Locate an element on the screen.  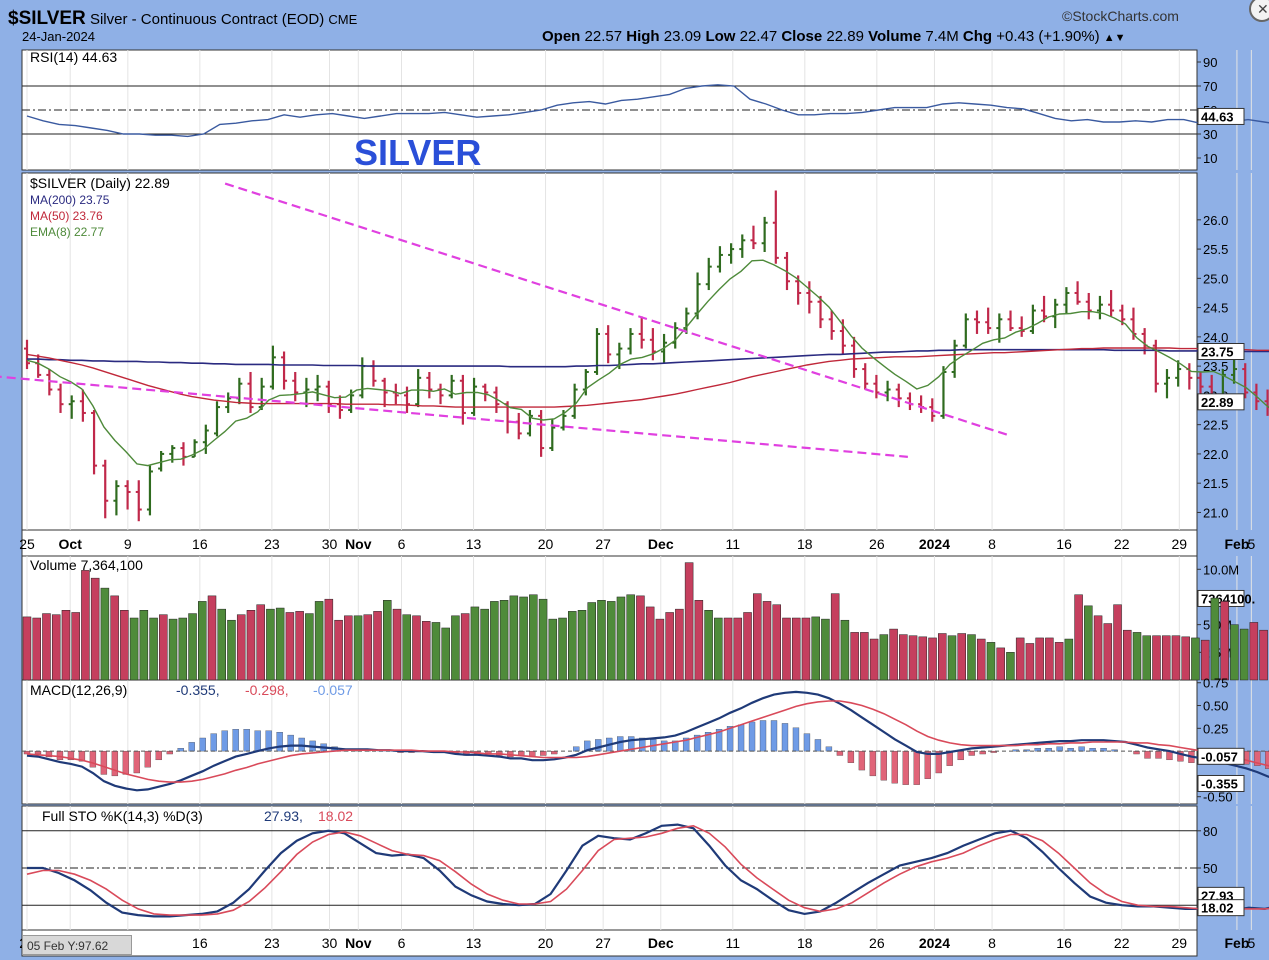
volume-value: 7.4M is located at coordinates (942, 36).